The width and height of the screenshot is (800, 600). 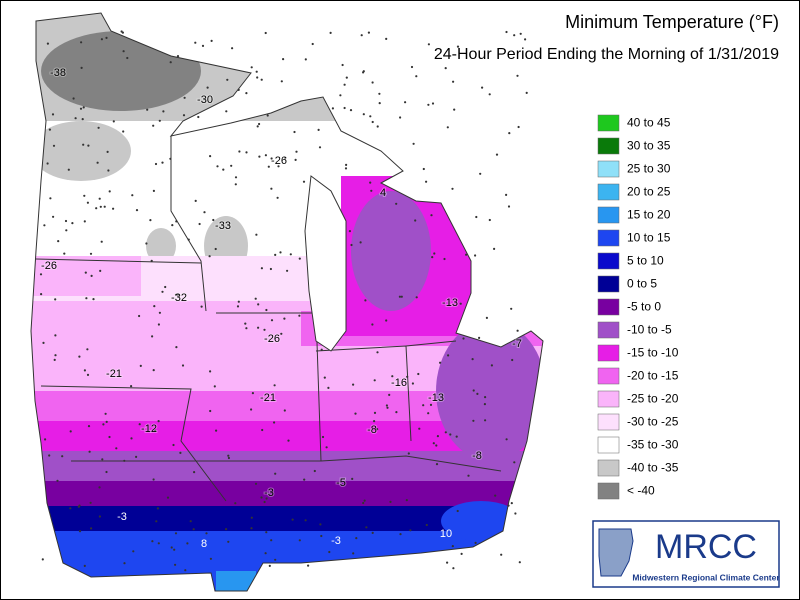 What do you see at coordinates (268, 398) in the screenshot?
I see `station-value: -21` at bounding box center [268, 398].